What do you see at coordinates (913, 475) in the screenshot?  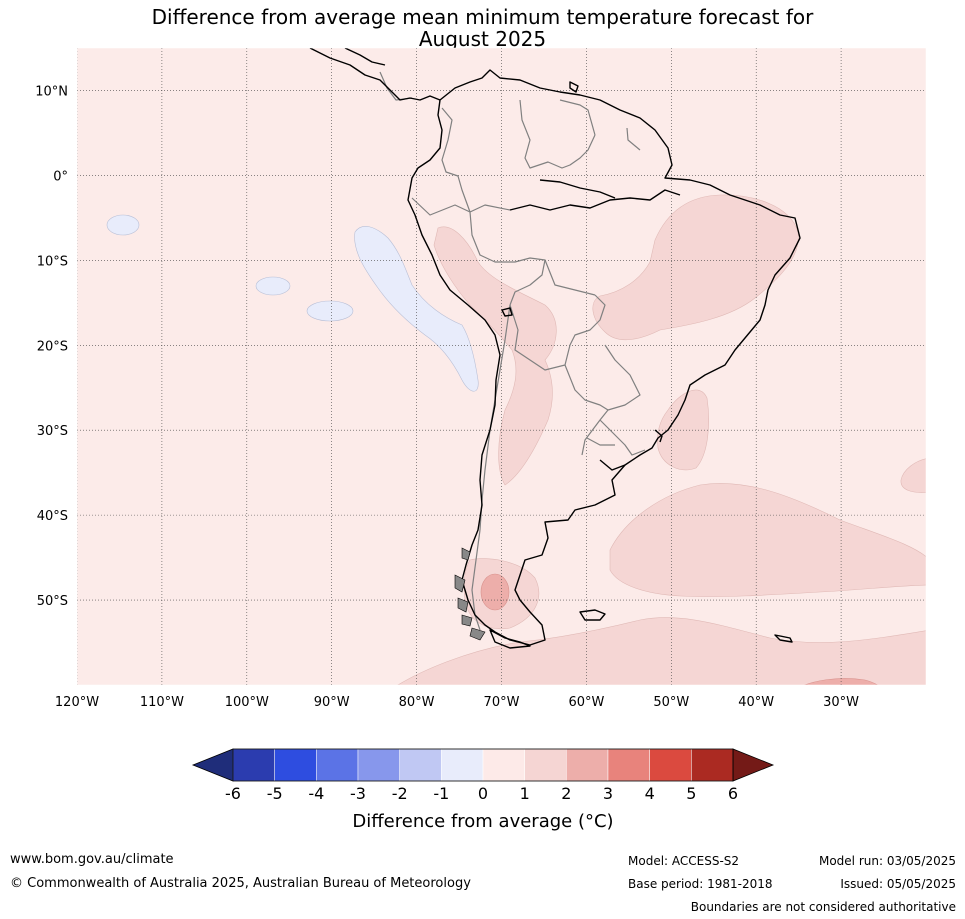 I see `anomaly-region-east-edge` at bounding box center [913, 475].